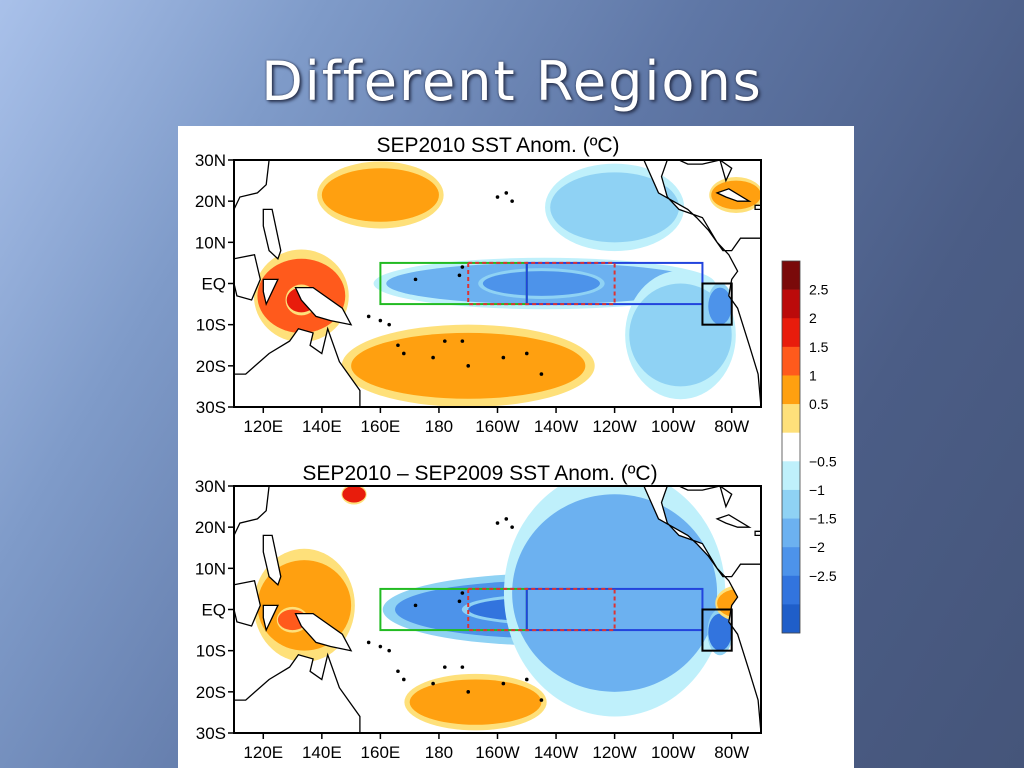 The height and width of the screenshot is (768, 1024). Describe the element at coordinates (479, 473) in the screenshot. I see `map-bottom-title: SEP2010 – SEP2009 SST Anom. (ºC)` at that location.